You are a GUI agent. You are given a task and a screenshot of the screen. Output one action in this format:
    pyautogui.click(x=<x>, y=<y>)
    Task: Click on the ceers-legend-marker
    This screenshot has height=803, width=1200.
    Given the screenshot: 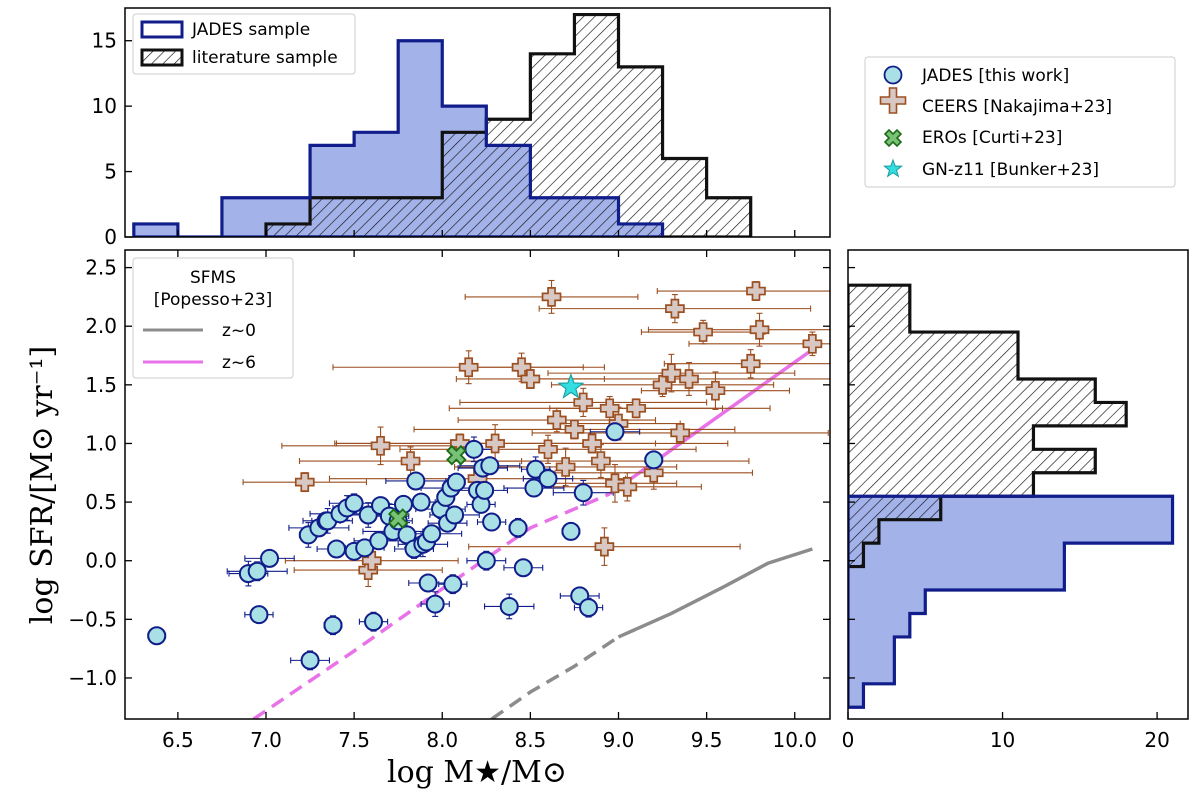 What is the action you would take?
    pyautogui.click(x=893, y=100)
    